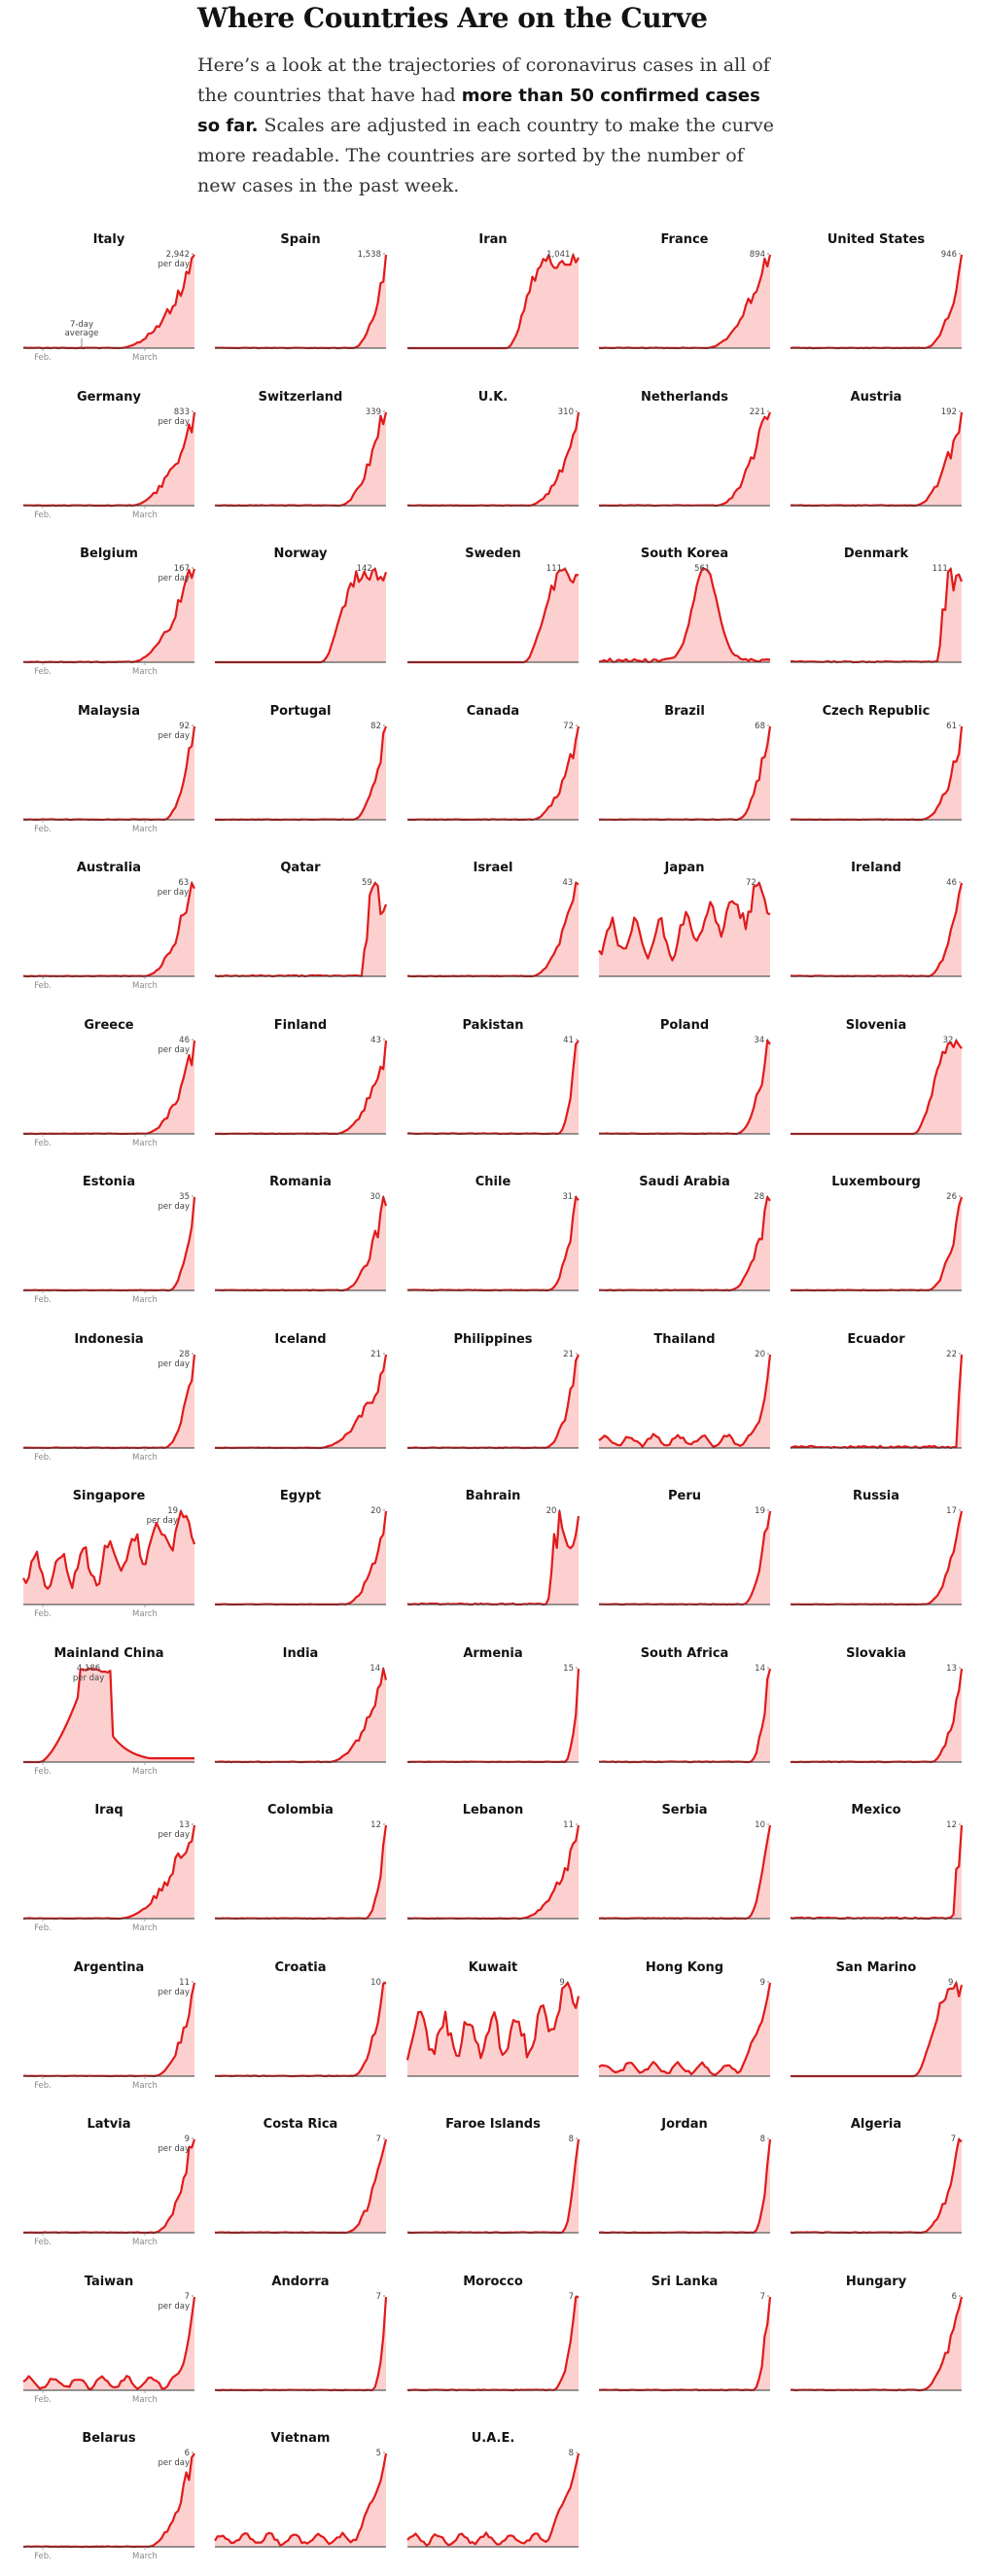 The image size is (985, 2576). Describe the element at coordinates (492, 1654) in the screenshot. I see `country-name: Armenia` at that location.